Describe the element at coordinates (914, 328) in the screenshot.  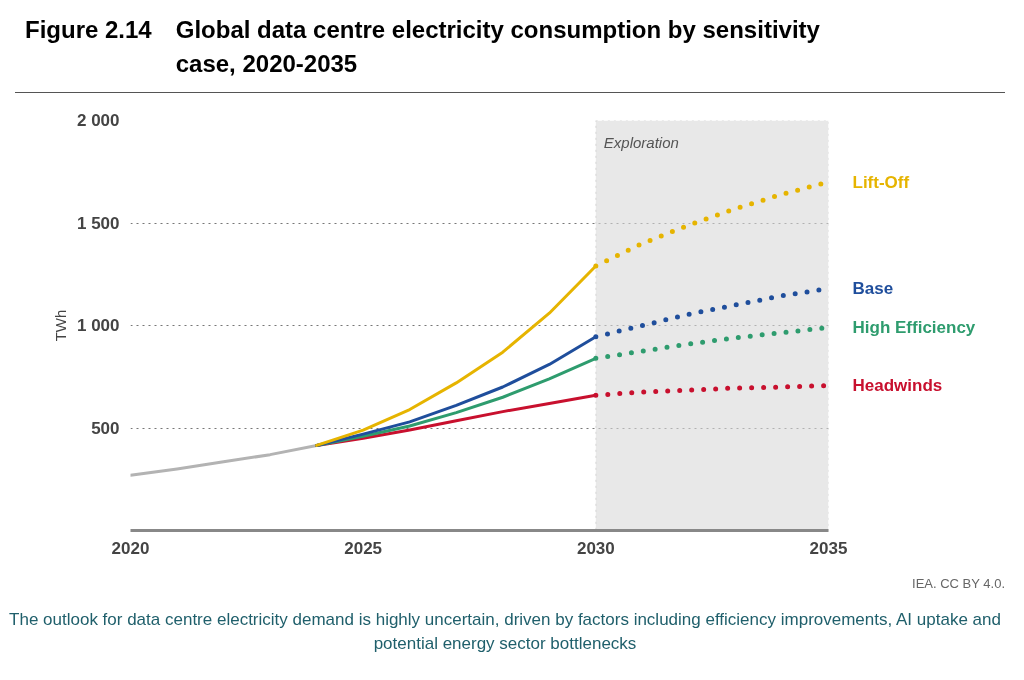
I see `series-label: High Efficiency` at that location.